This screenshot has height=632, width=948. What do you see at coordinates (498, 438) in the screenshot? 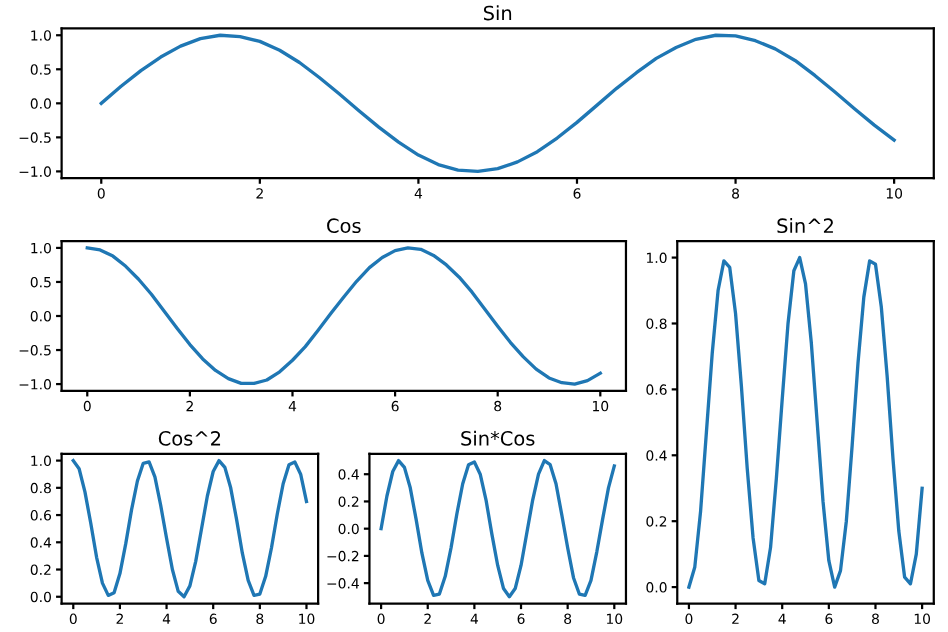
I see `chart-title: Sin*Cos` at bounding box center [498, 438].